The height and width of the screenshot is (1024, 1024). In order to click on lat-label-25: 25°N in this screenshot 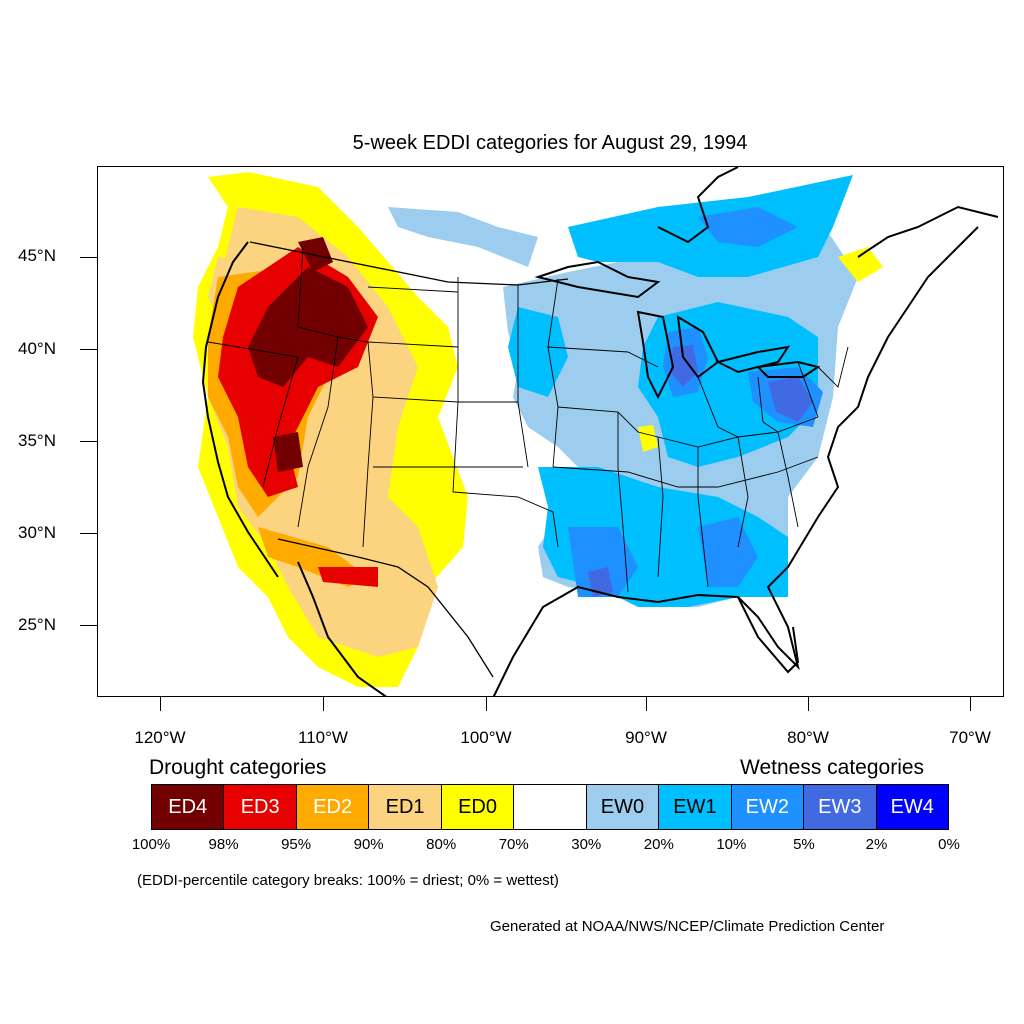, I will do `click(37, 624)`.